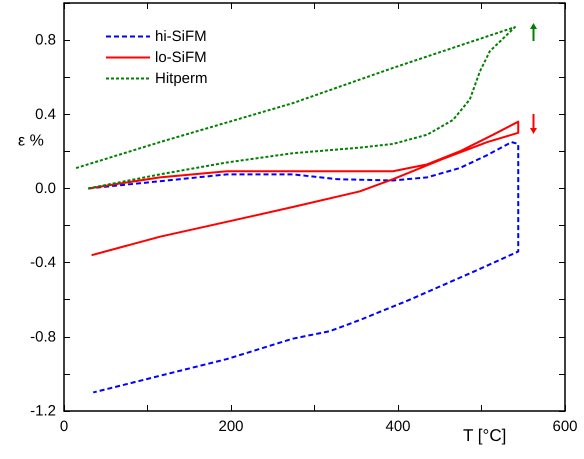 The image size is (584, 459). I want to click on y-tick-label: 0.0, so click(45, 188).